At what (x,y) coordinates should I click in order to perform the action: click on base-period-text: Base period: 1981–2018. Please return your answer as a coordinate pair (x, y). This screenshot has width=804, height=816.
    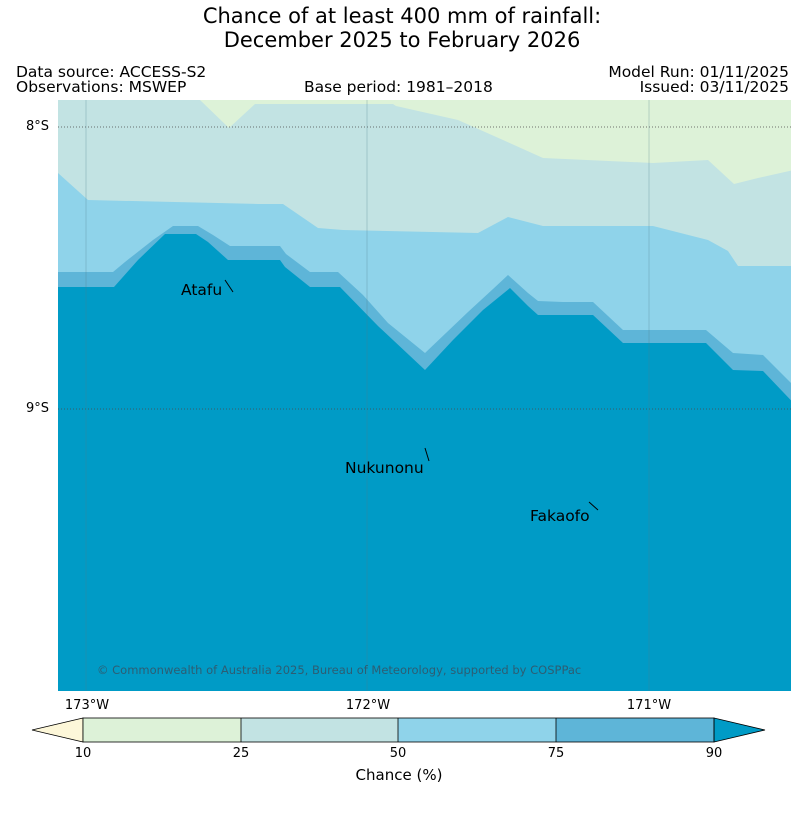
    Looking at the image, I should click on (398, 87).